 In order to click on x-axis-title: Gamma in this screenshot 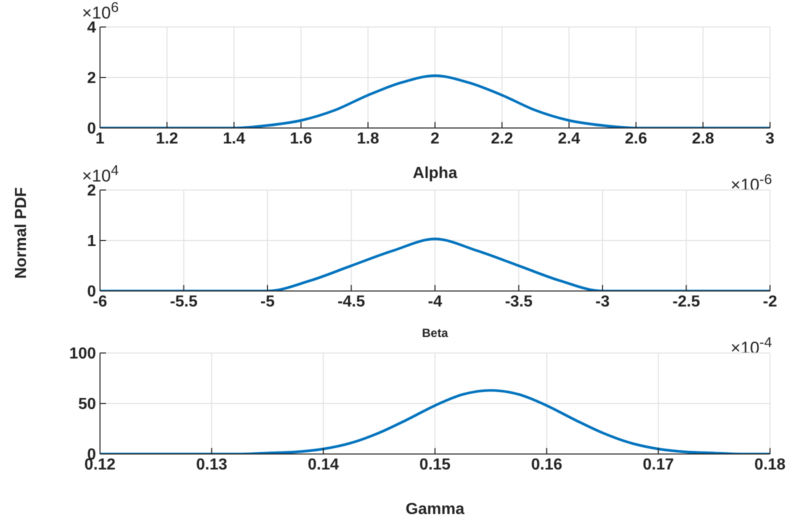, I will do `click(435, 508)`.